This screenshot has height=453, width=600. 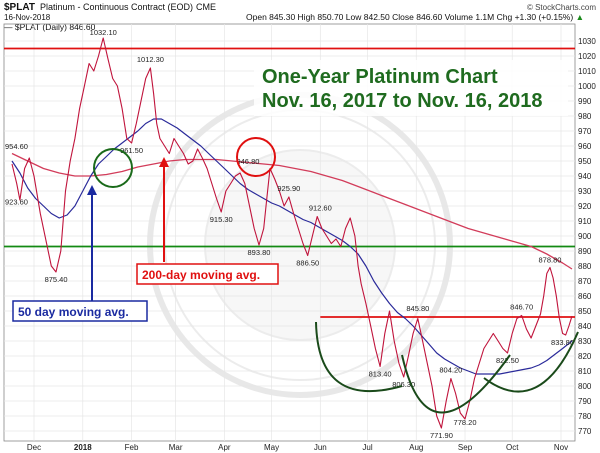 I want to click on x-tick-label: Jun, so click(x=320, y=447).